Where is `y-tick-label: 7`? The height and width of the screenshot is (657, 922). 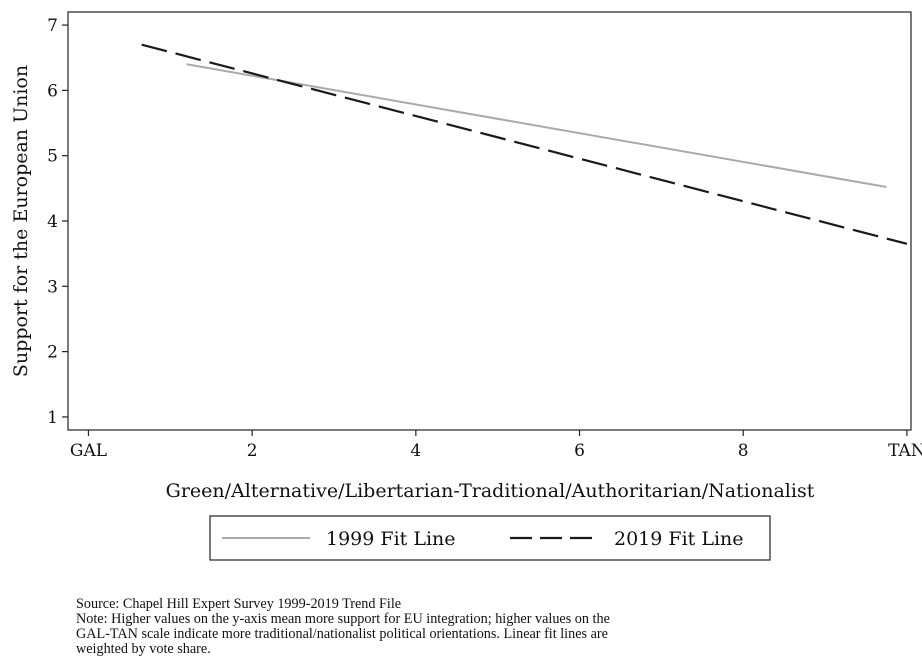
y-tick-label: 7 is located at coordinates (52, 26).